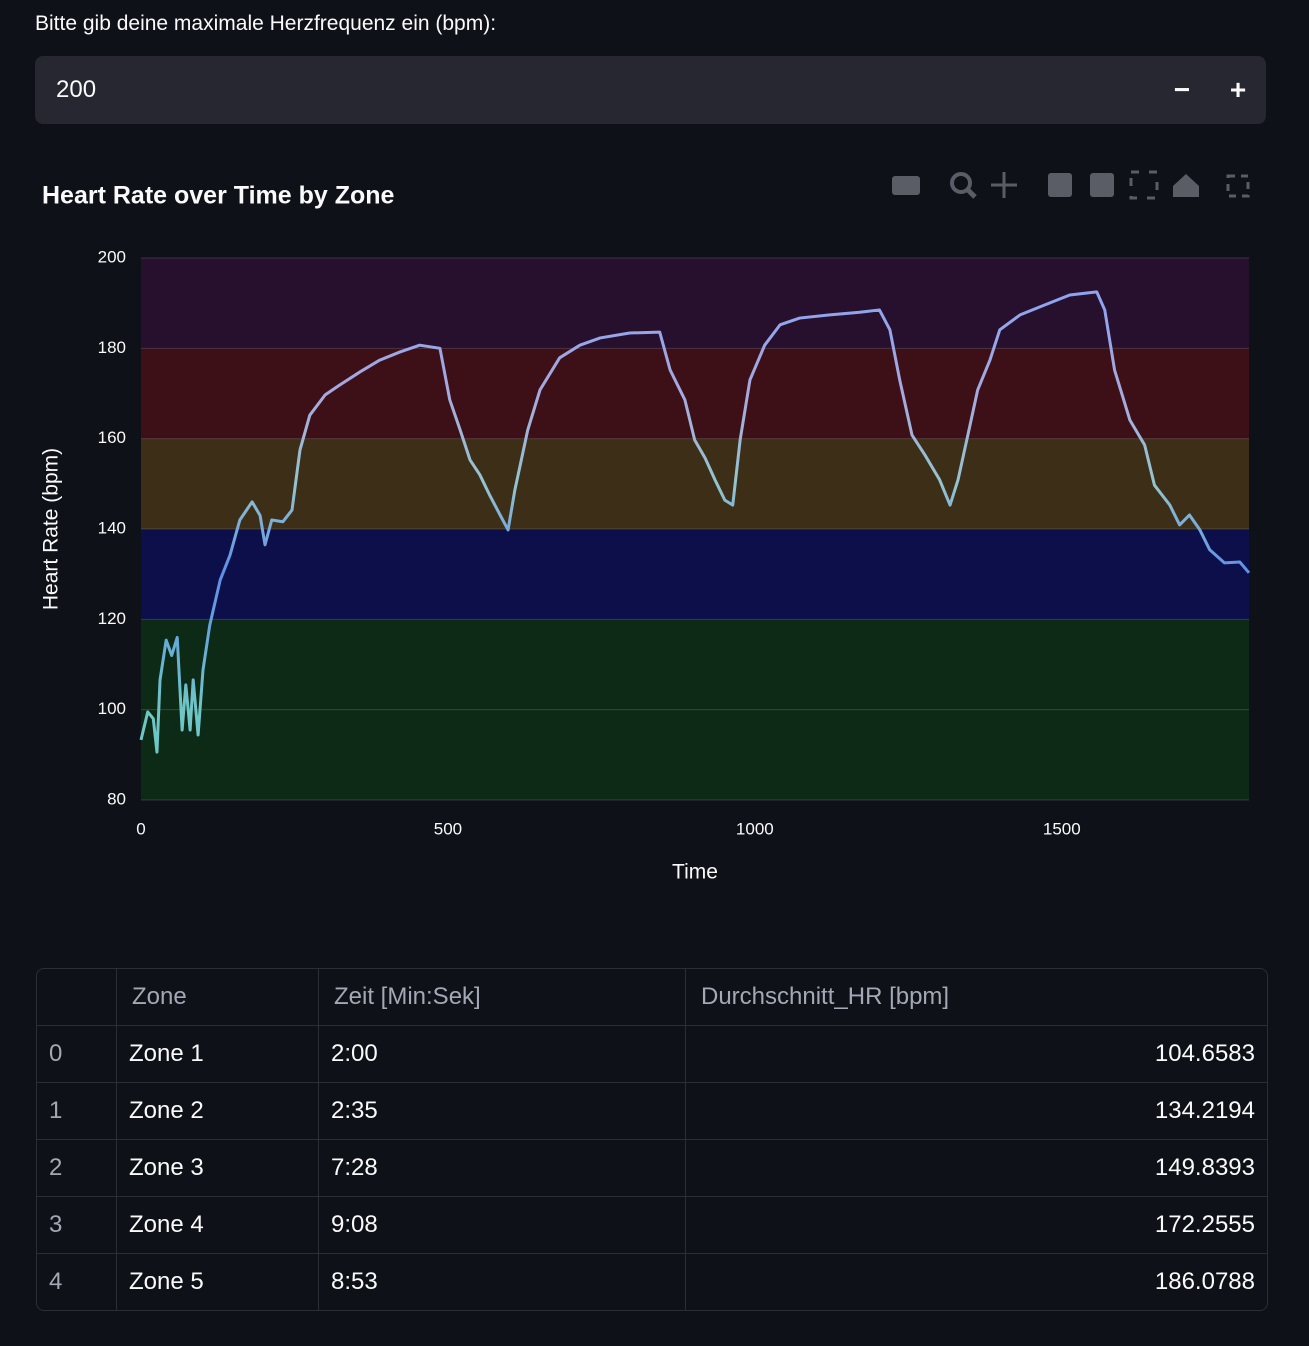 This screenshot has width=1309, height=1346. What do you see at coordinates (112, 347) in the screenshot?
I see `y-tick-label: 180` at bounding box center [112, 347].